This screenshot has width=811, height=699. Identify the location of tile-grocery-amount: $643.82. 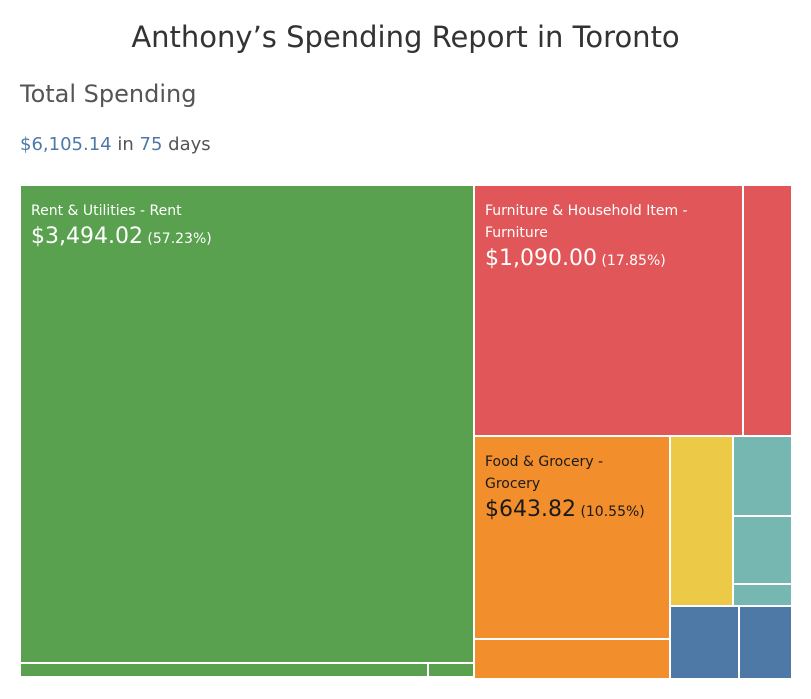
(530, 509).